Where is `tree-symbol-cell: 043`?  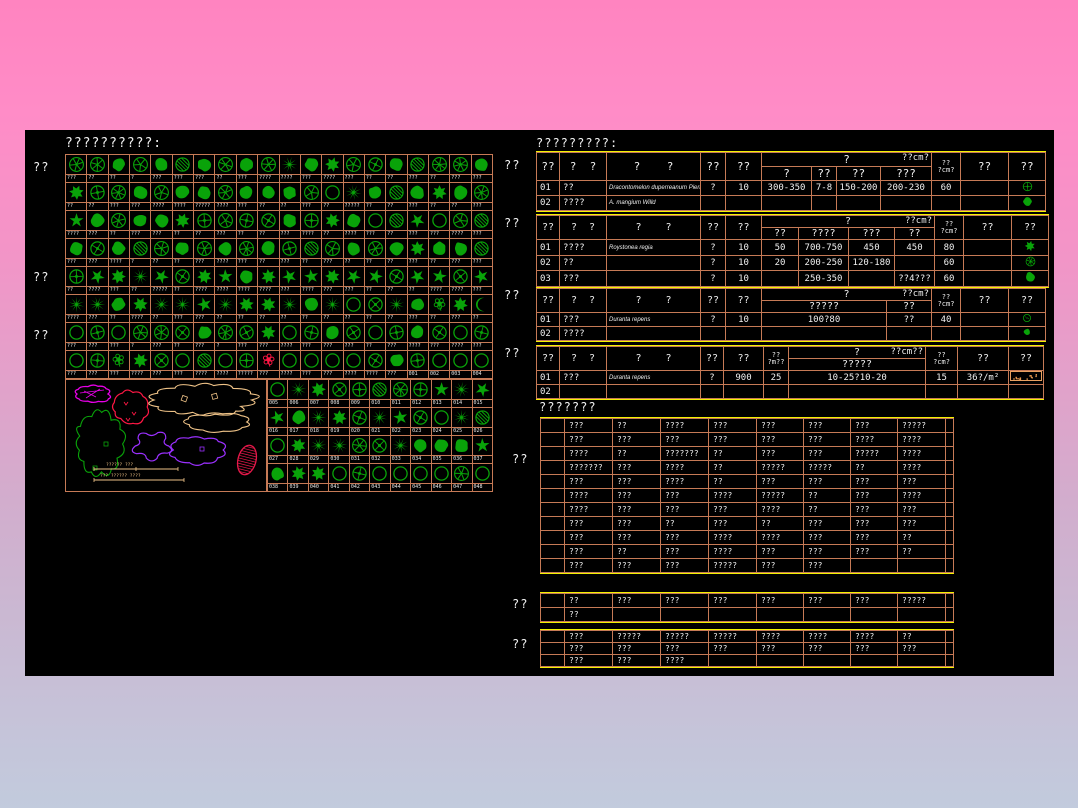 tree-symbol-cell: 043 is located at coordinates (380, 477).